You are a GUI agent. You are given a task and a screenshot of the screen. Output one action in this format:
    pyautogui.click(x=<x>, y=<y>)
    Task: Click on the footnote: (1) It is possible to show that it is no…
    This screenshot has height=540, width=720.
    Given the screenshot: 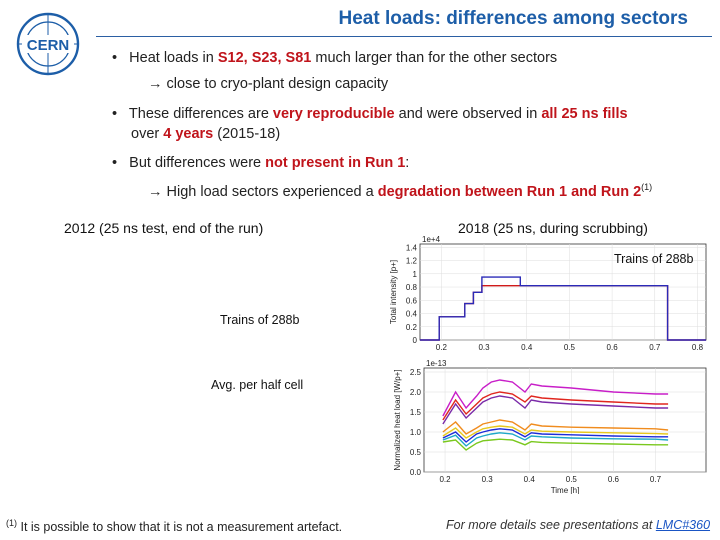 What is the action you would take?
    pyautogui.click(x=174, y=526)
    